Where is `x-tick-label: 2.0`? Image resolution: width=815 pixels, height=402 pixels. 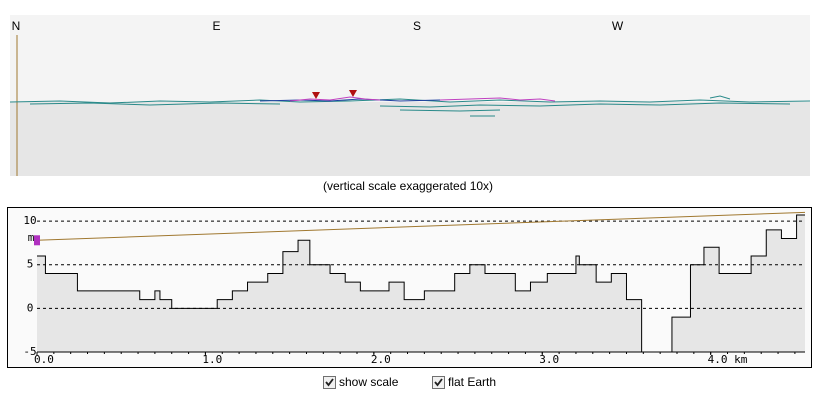 x-tick-label: 2.0 is located at coordinates (381, 359).